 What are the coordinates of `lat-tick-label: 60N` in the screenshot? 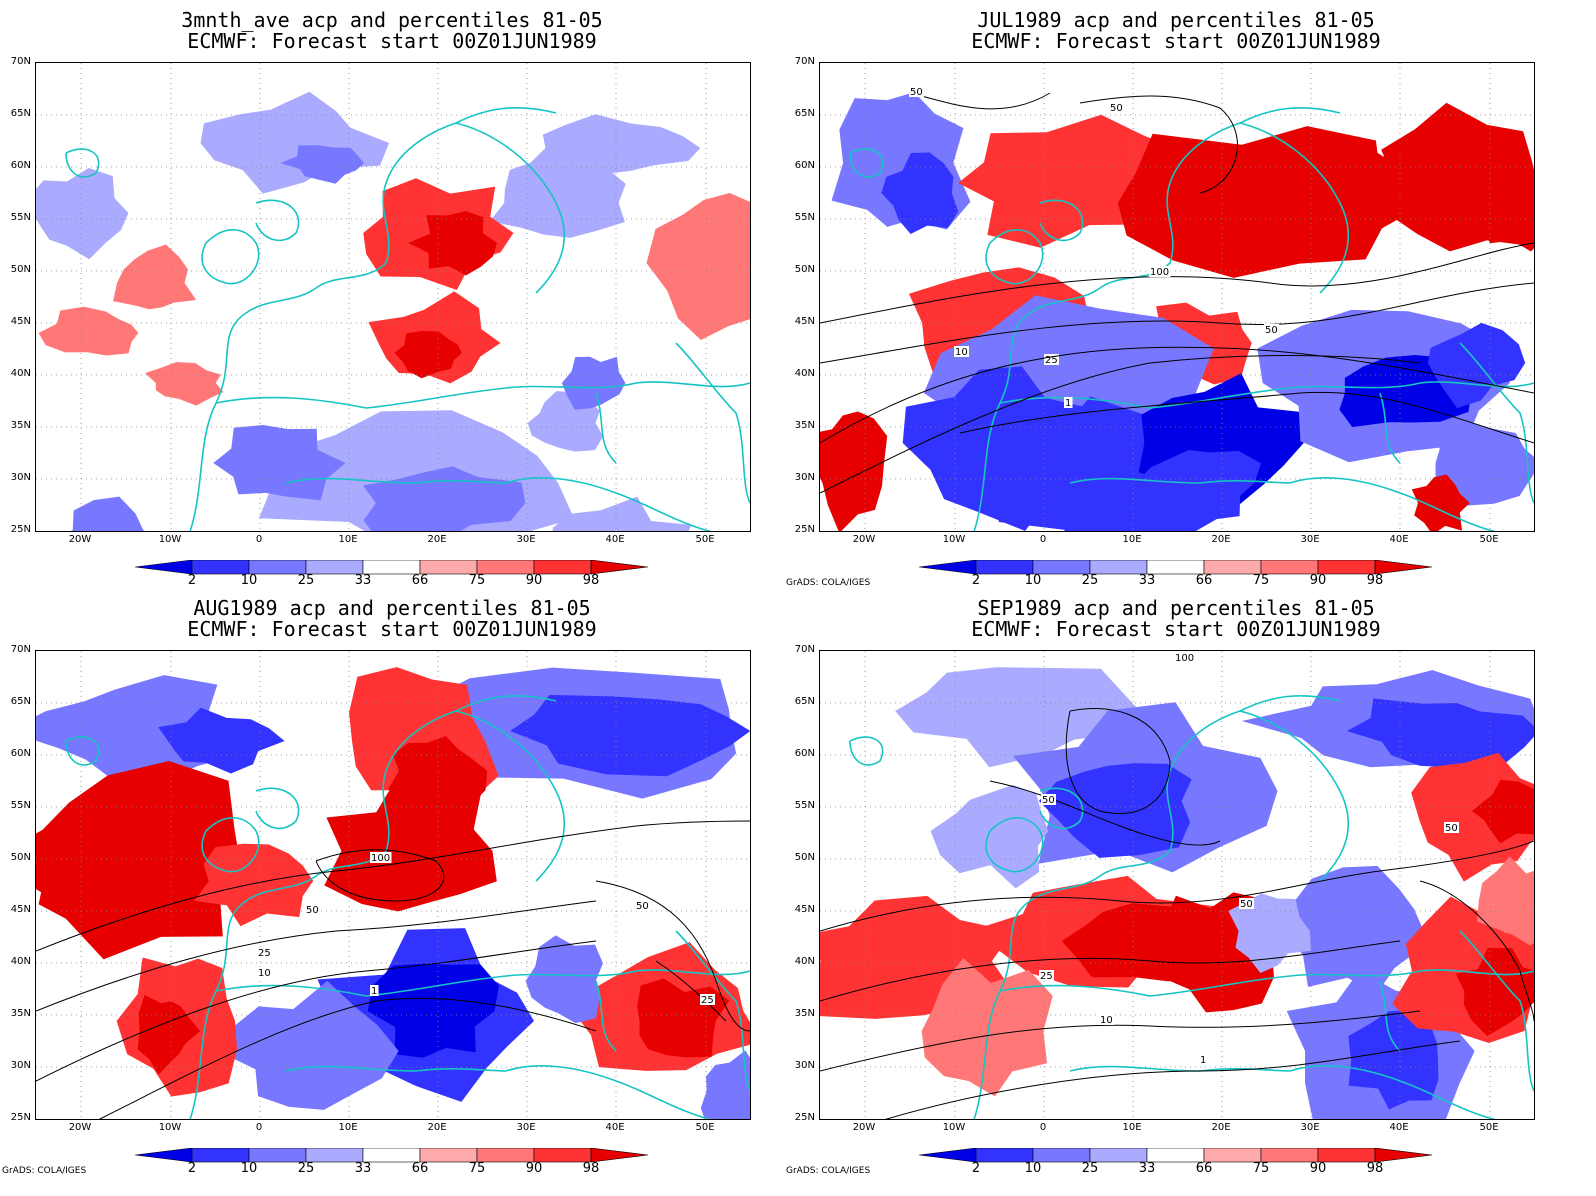 It's located at (20, 753).